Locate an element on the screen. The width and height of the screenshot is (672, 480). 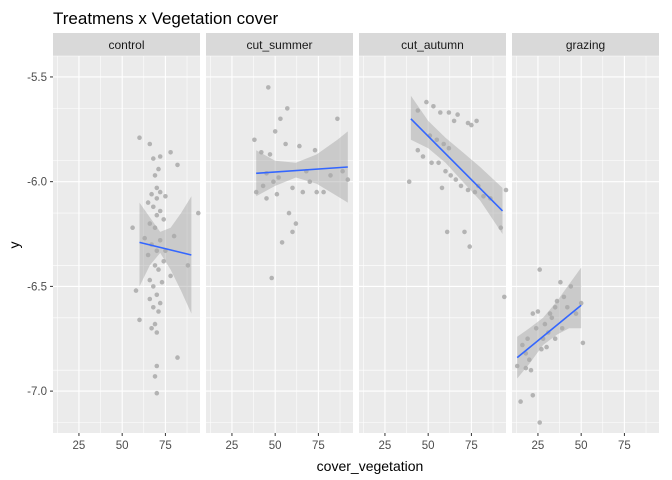
facet-strip-label: control is located at coordinates (126, 45).